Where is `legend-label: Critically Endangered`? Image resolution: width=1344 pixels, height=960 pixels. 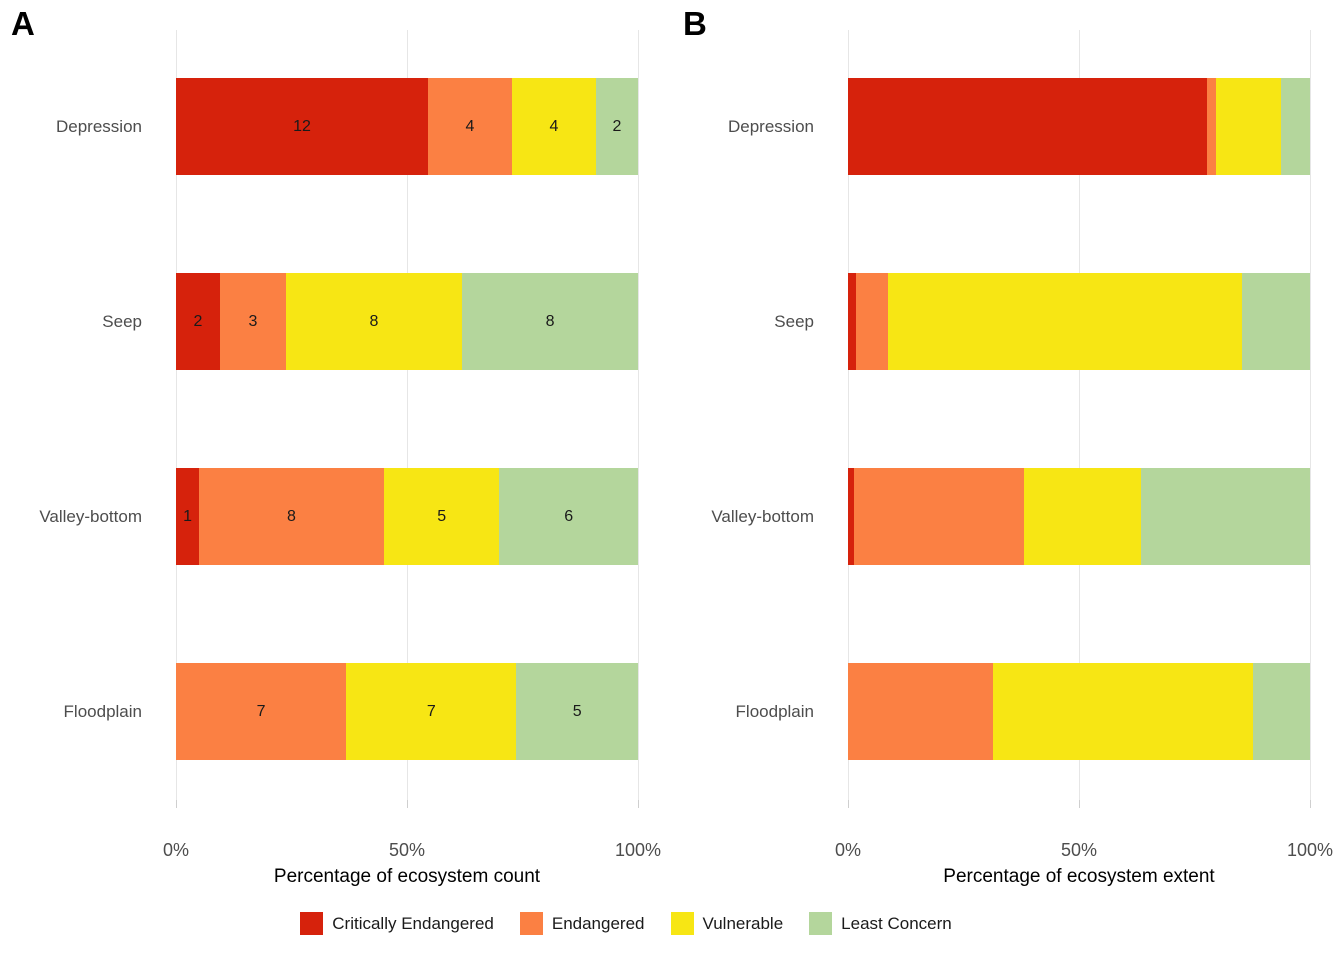 legend-label: Critically Endangered is located at coordinates (413, 923).